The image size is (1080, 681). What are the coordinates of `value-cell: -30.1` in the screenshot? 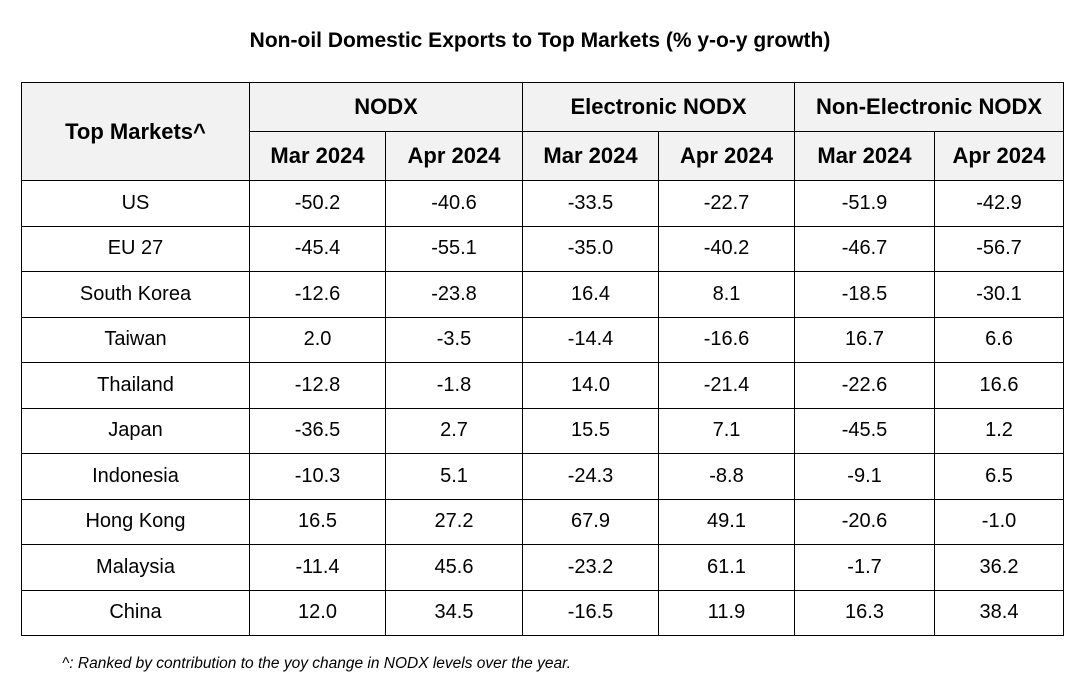 It's located at (999, 294).